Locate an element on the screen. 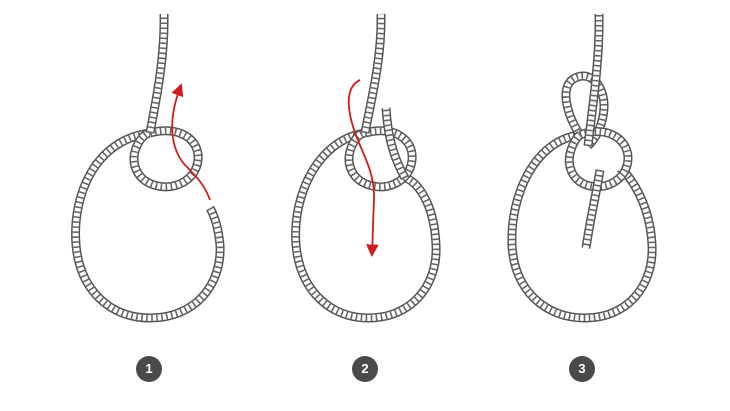 The width and height of the screenshot is (730, 411). step-3-number: 3 is located at coordinates (582, 368).